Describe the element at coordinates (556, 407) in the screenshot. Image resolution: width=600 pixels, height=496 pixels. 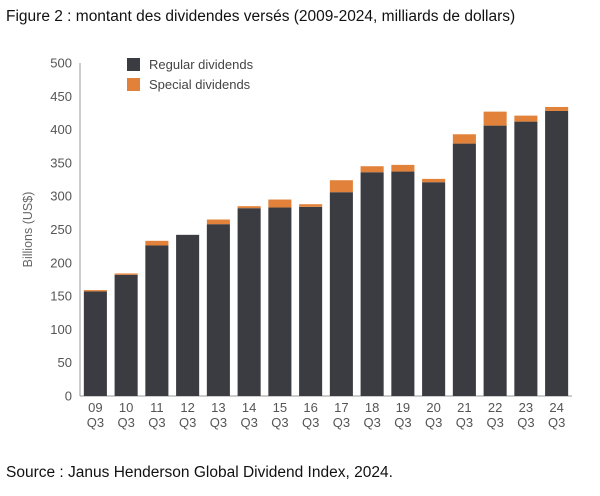
I see `x-tick-label-year: 24` at that location.